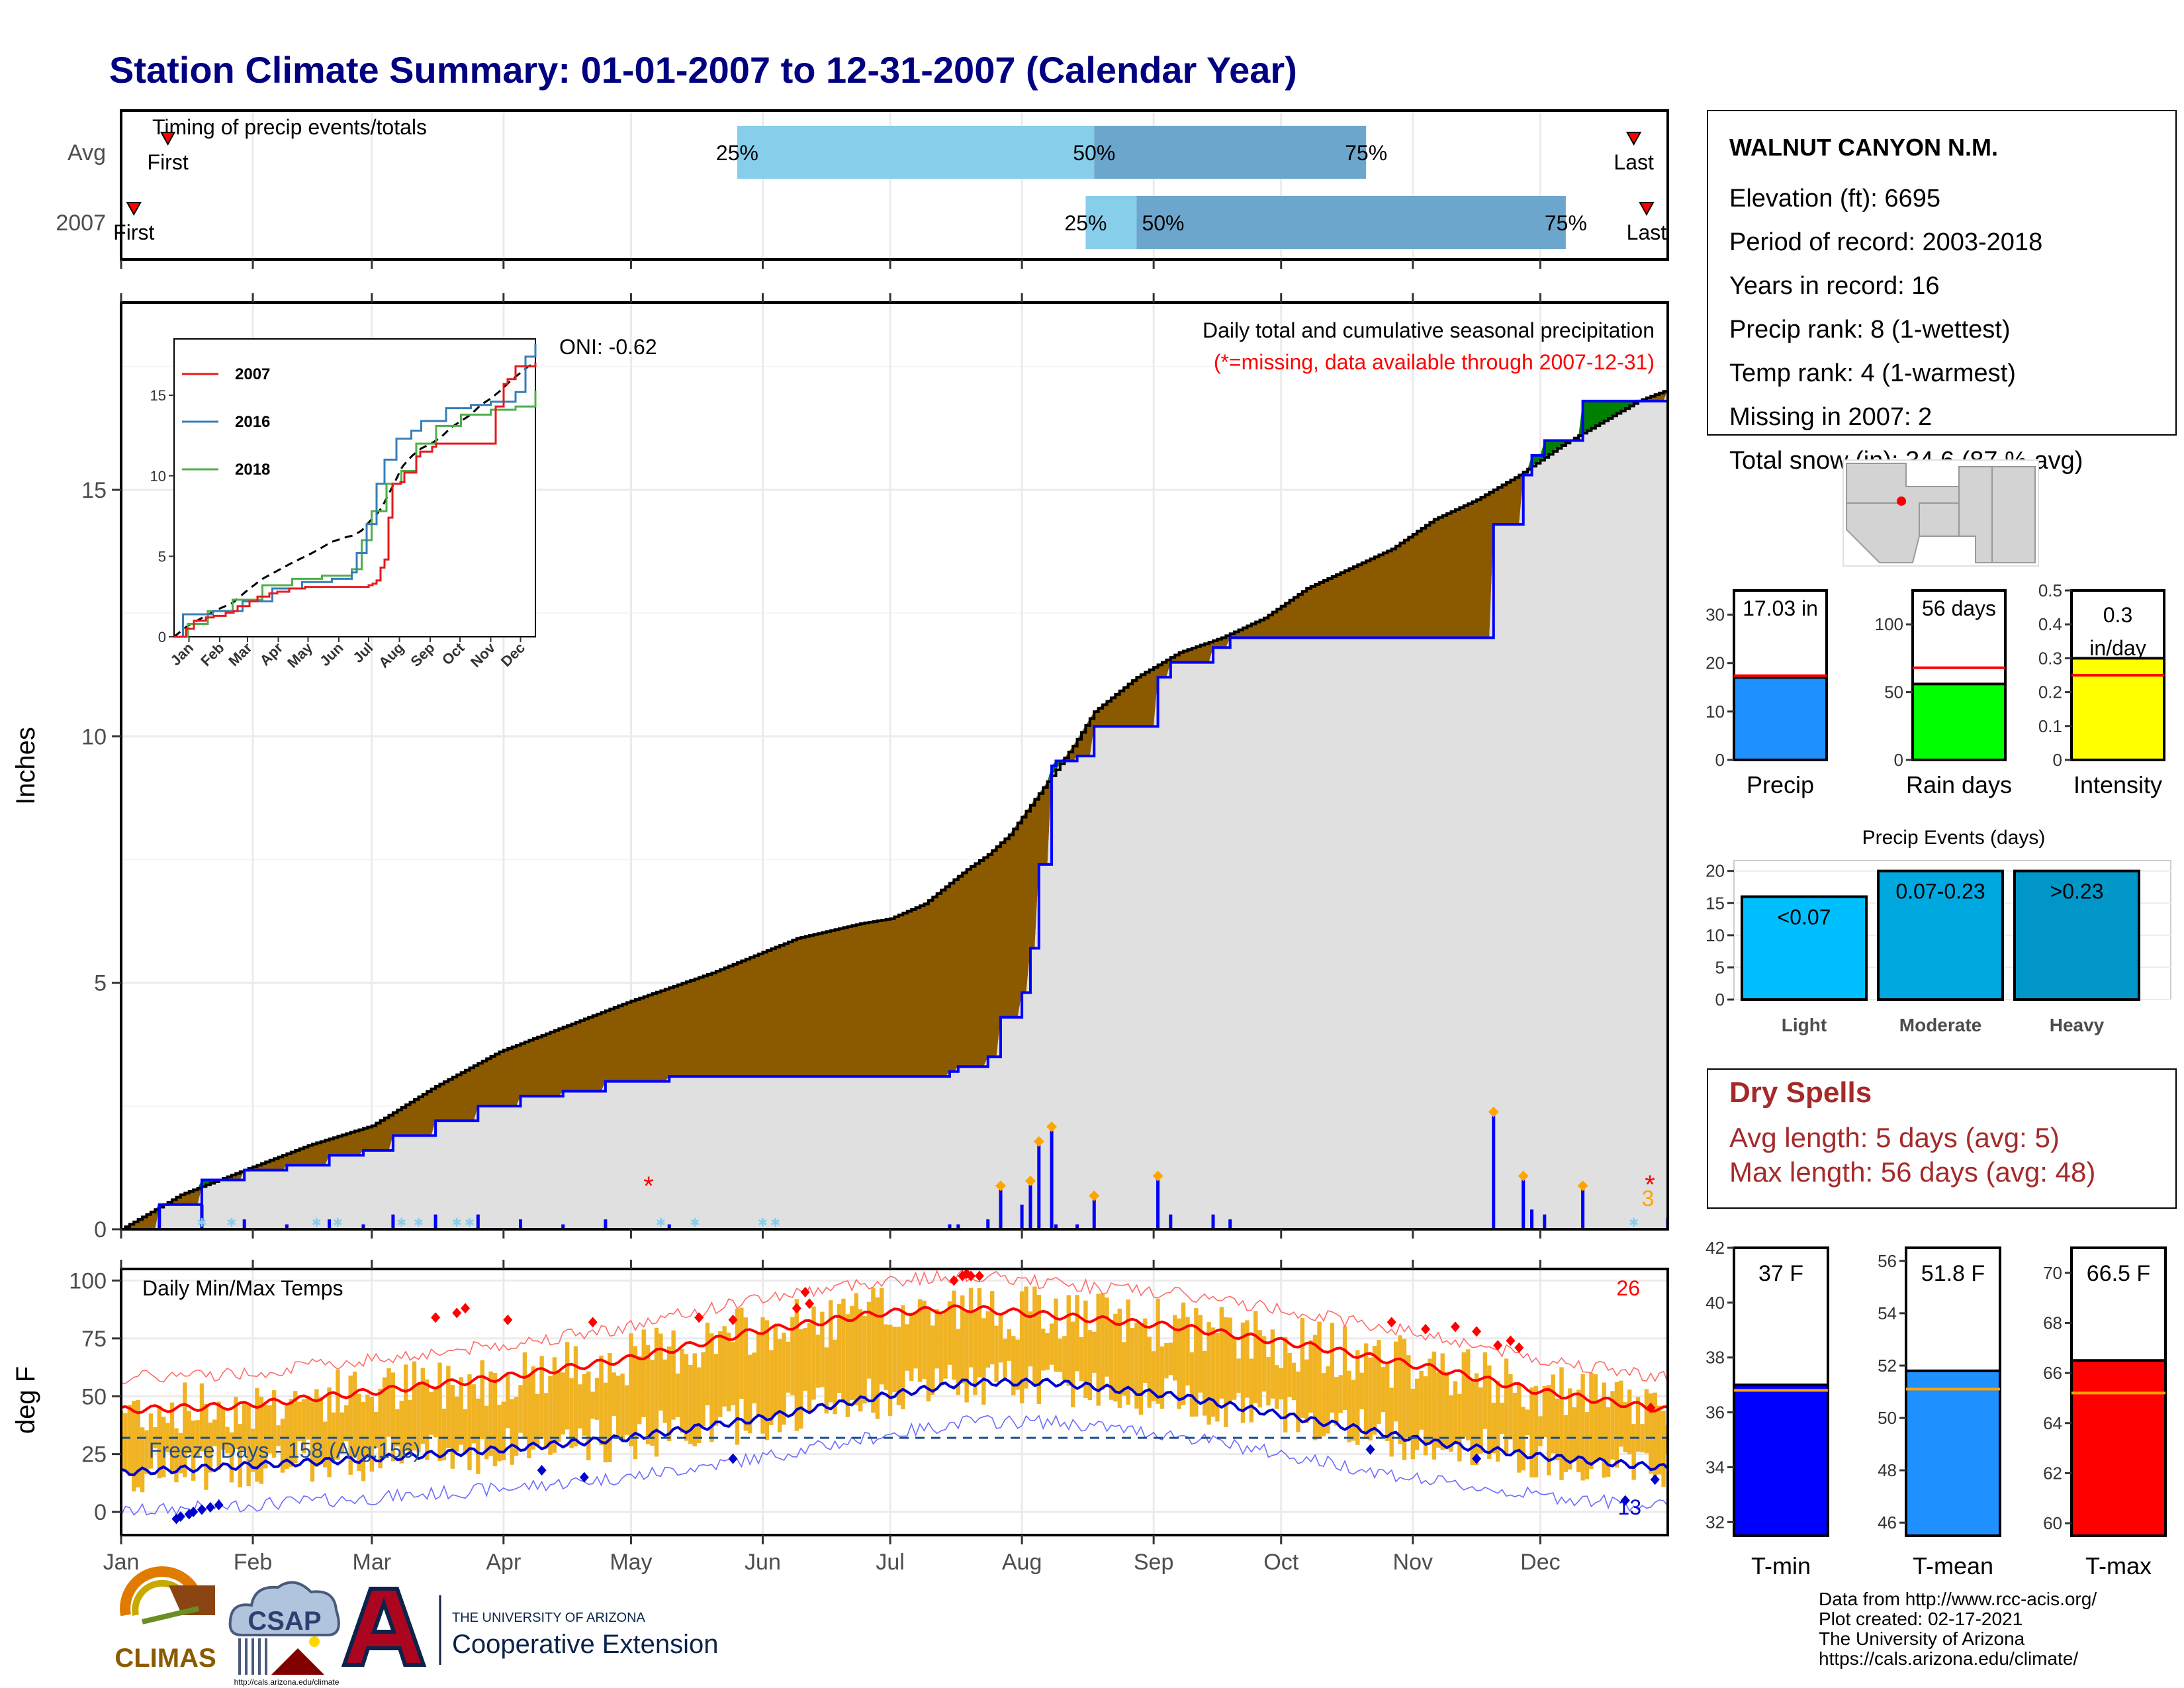 Image resolution: width=2184 pixels, height=1688 pixels. I want to click on temp-bar-tick-label: 36, so click(1715, 1413).